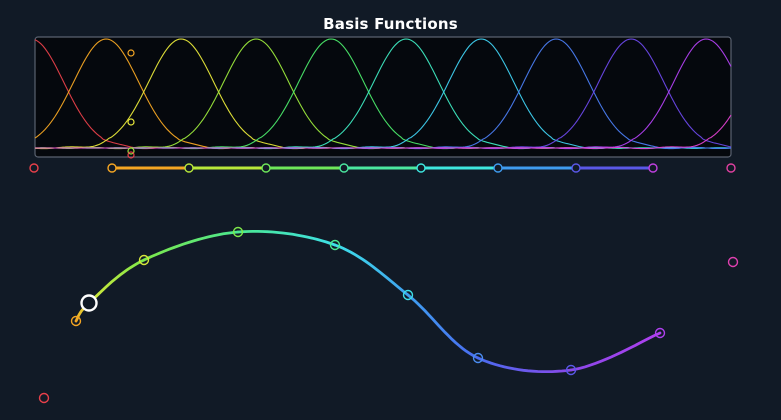  What do you see at coordinates (390, 24) in the screenshot?
I see `panel-title: Basis Functions` at bounding box center [390, 24].